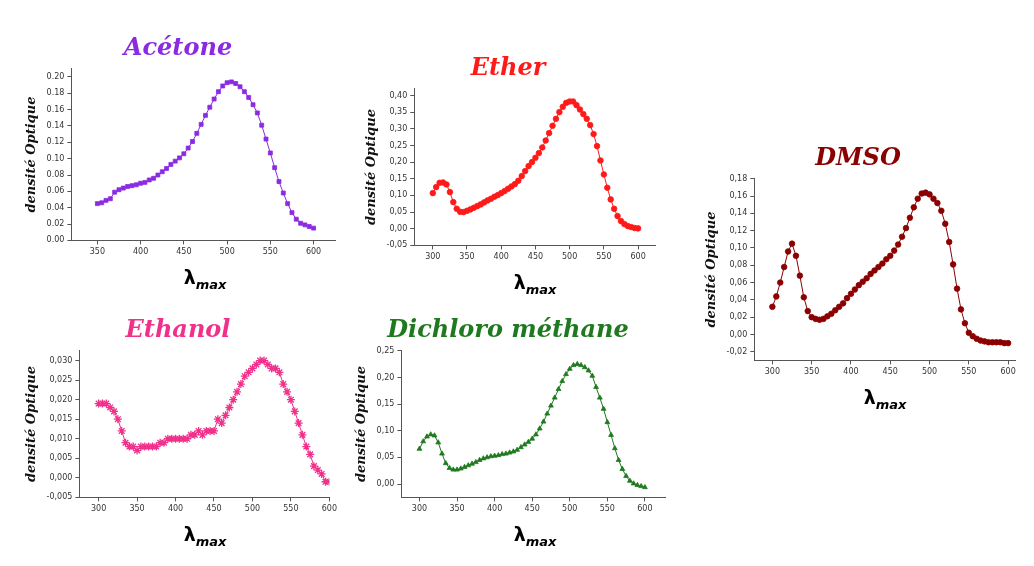  Describe the element at coordinates (398, 112) in the screenshot. I see `y-tick-label: 0,35` at that location.